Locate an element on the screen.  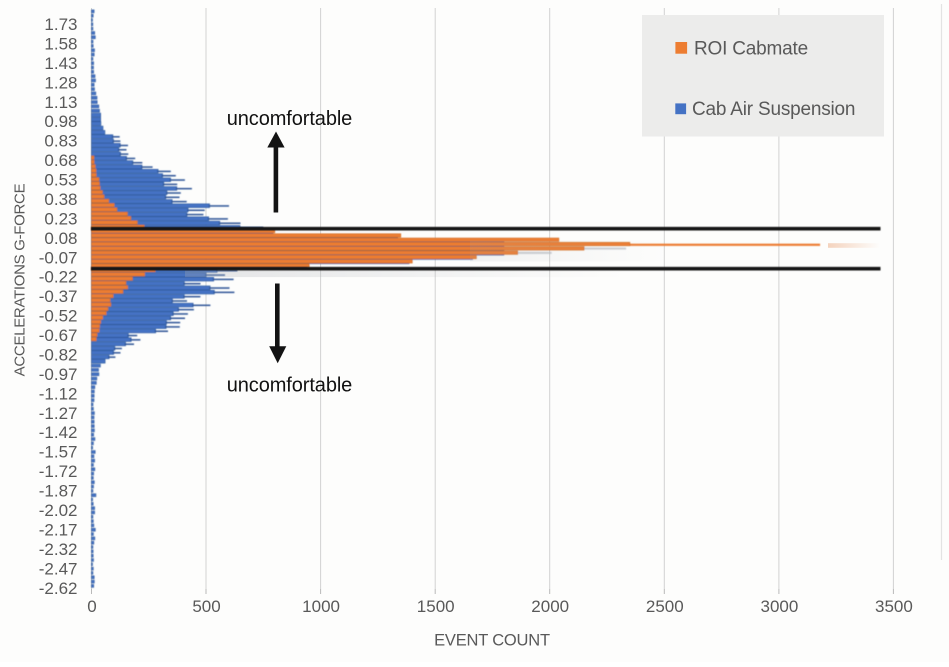
svg-text: 0.23 is located at coordinates (60, 218).